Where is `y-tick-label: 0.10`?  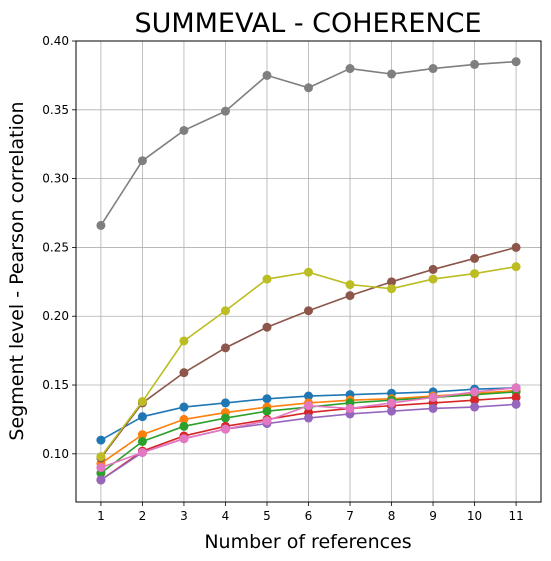 y-tick-label: 0.10 is located at coordinates (55, 454).